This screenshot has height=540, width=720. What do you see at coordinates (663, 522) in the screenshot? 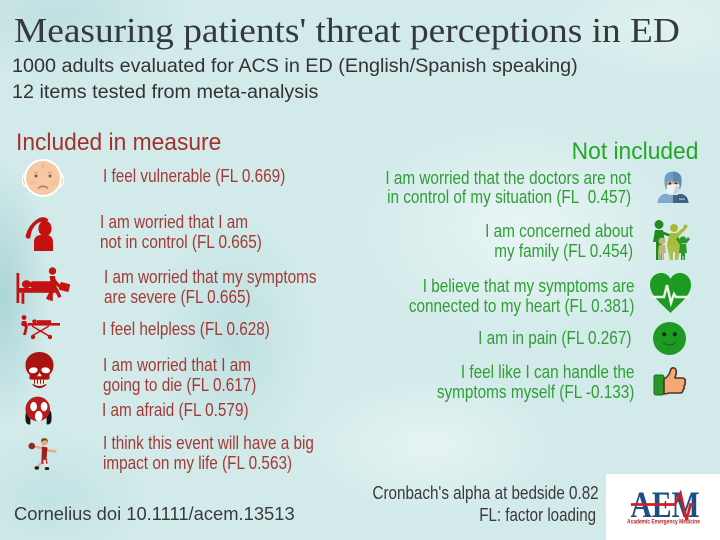
I see `svg-text: Academic Emergency Medicine` at bounding box center [663, 522].